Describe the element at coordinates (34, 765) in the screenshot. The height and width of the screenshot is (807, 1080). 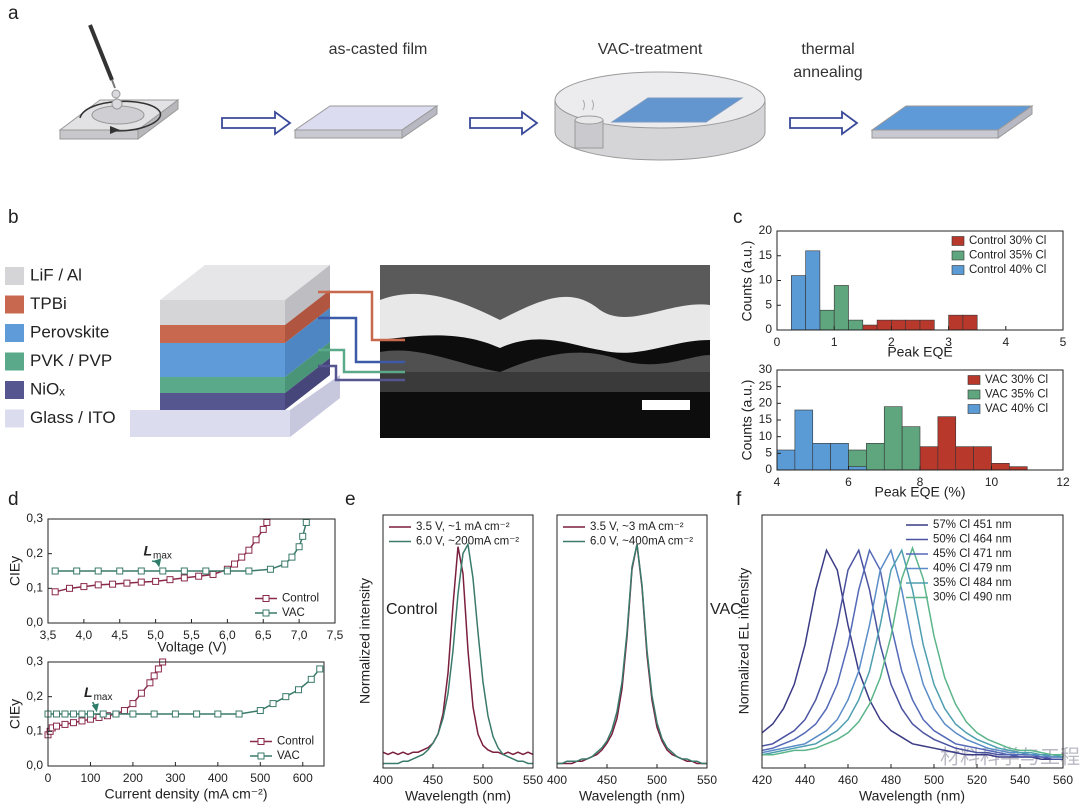
I see `y-tick-label: 0,0` at that location.